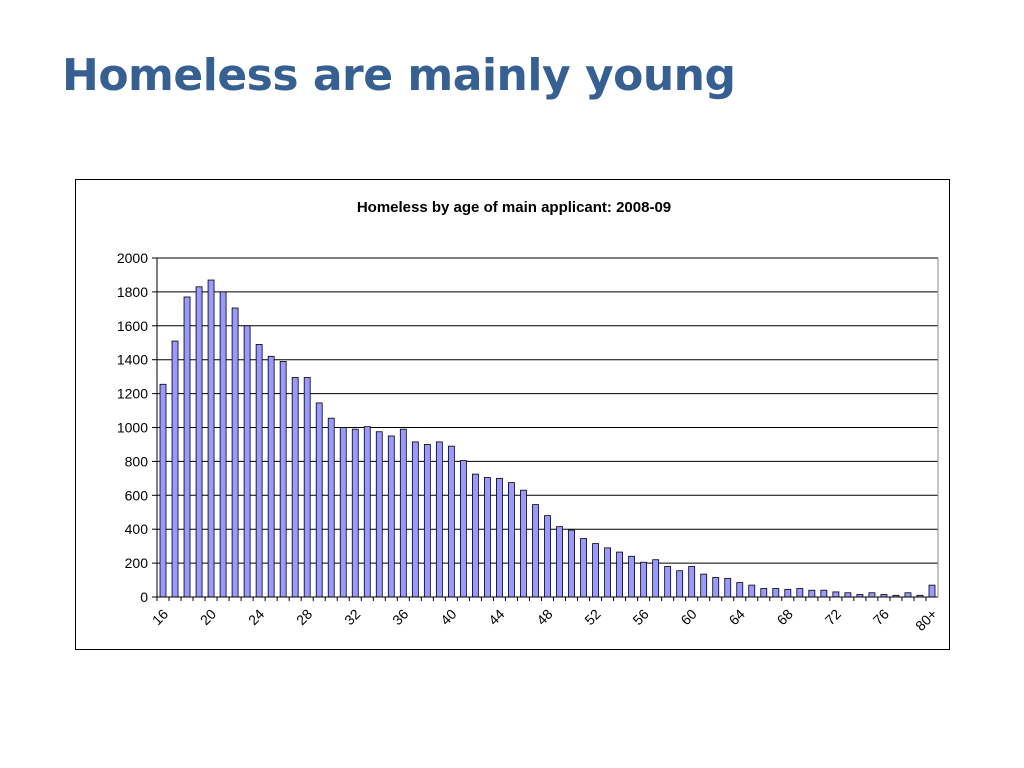 This screenshot has width=1024, height=768. I want to click on x-tick-label: 40, so click(448, 617).